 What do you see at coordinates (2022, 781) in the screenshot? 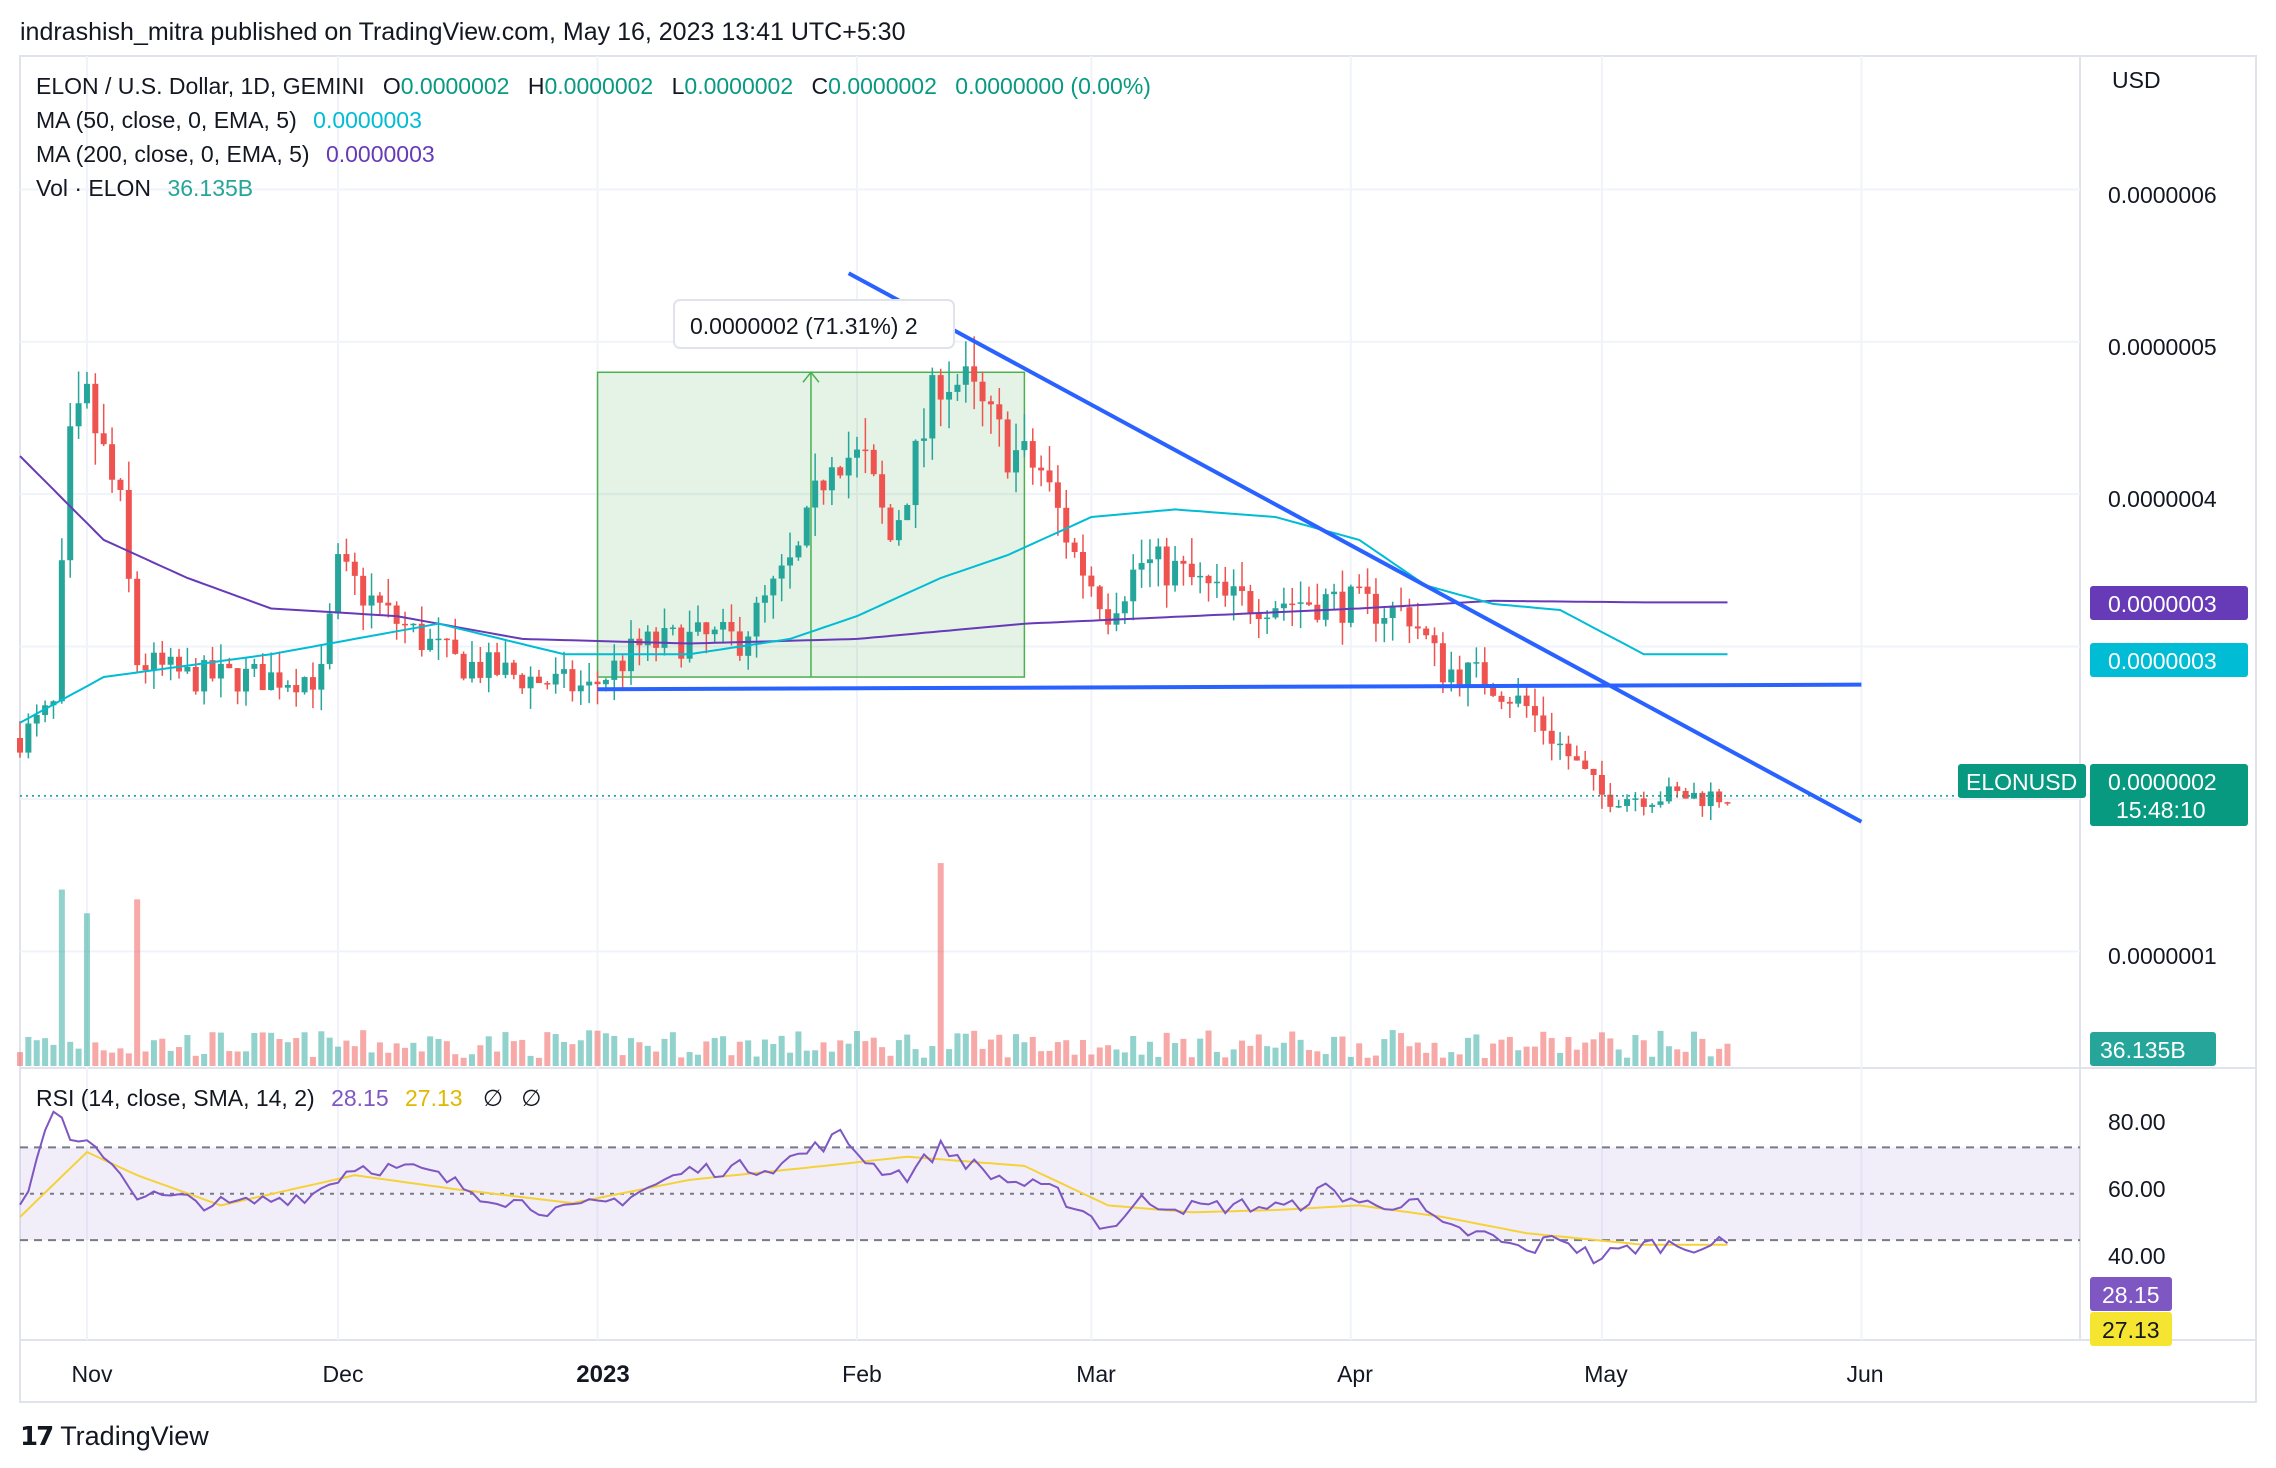
I see `symbol-tag: ELONUSD` at bounding box center [2022, 781].